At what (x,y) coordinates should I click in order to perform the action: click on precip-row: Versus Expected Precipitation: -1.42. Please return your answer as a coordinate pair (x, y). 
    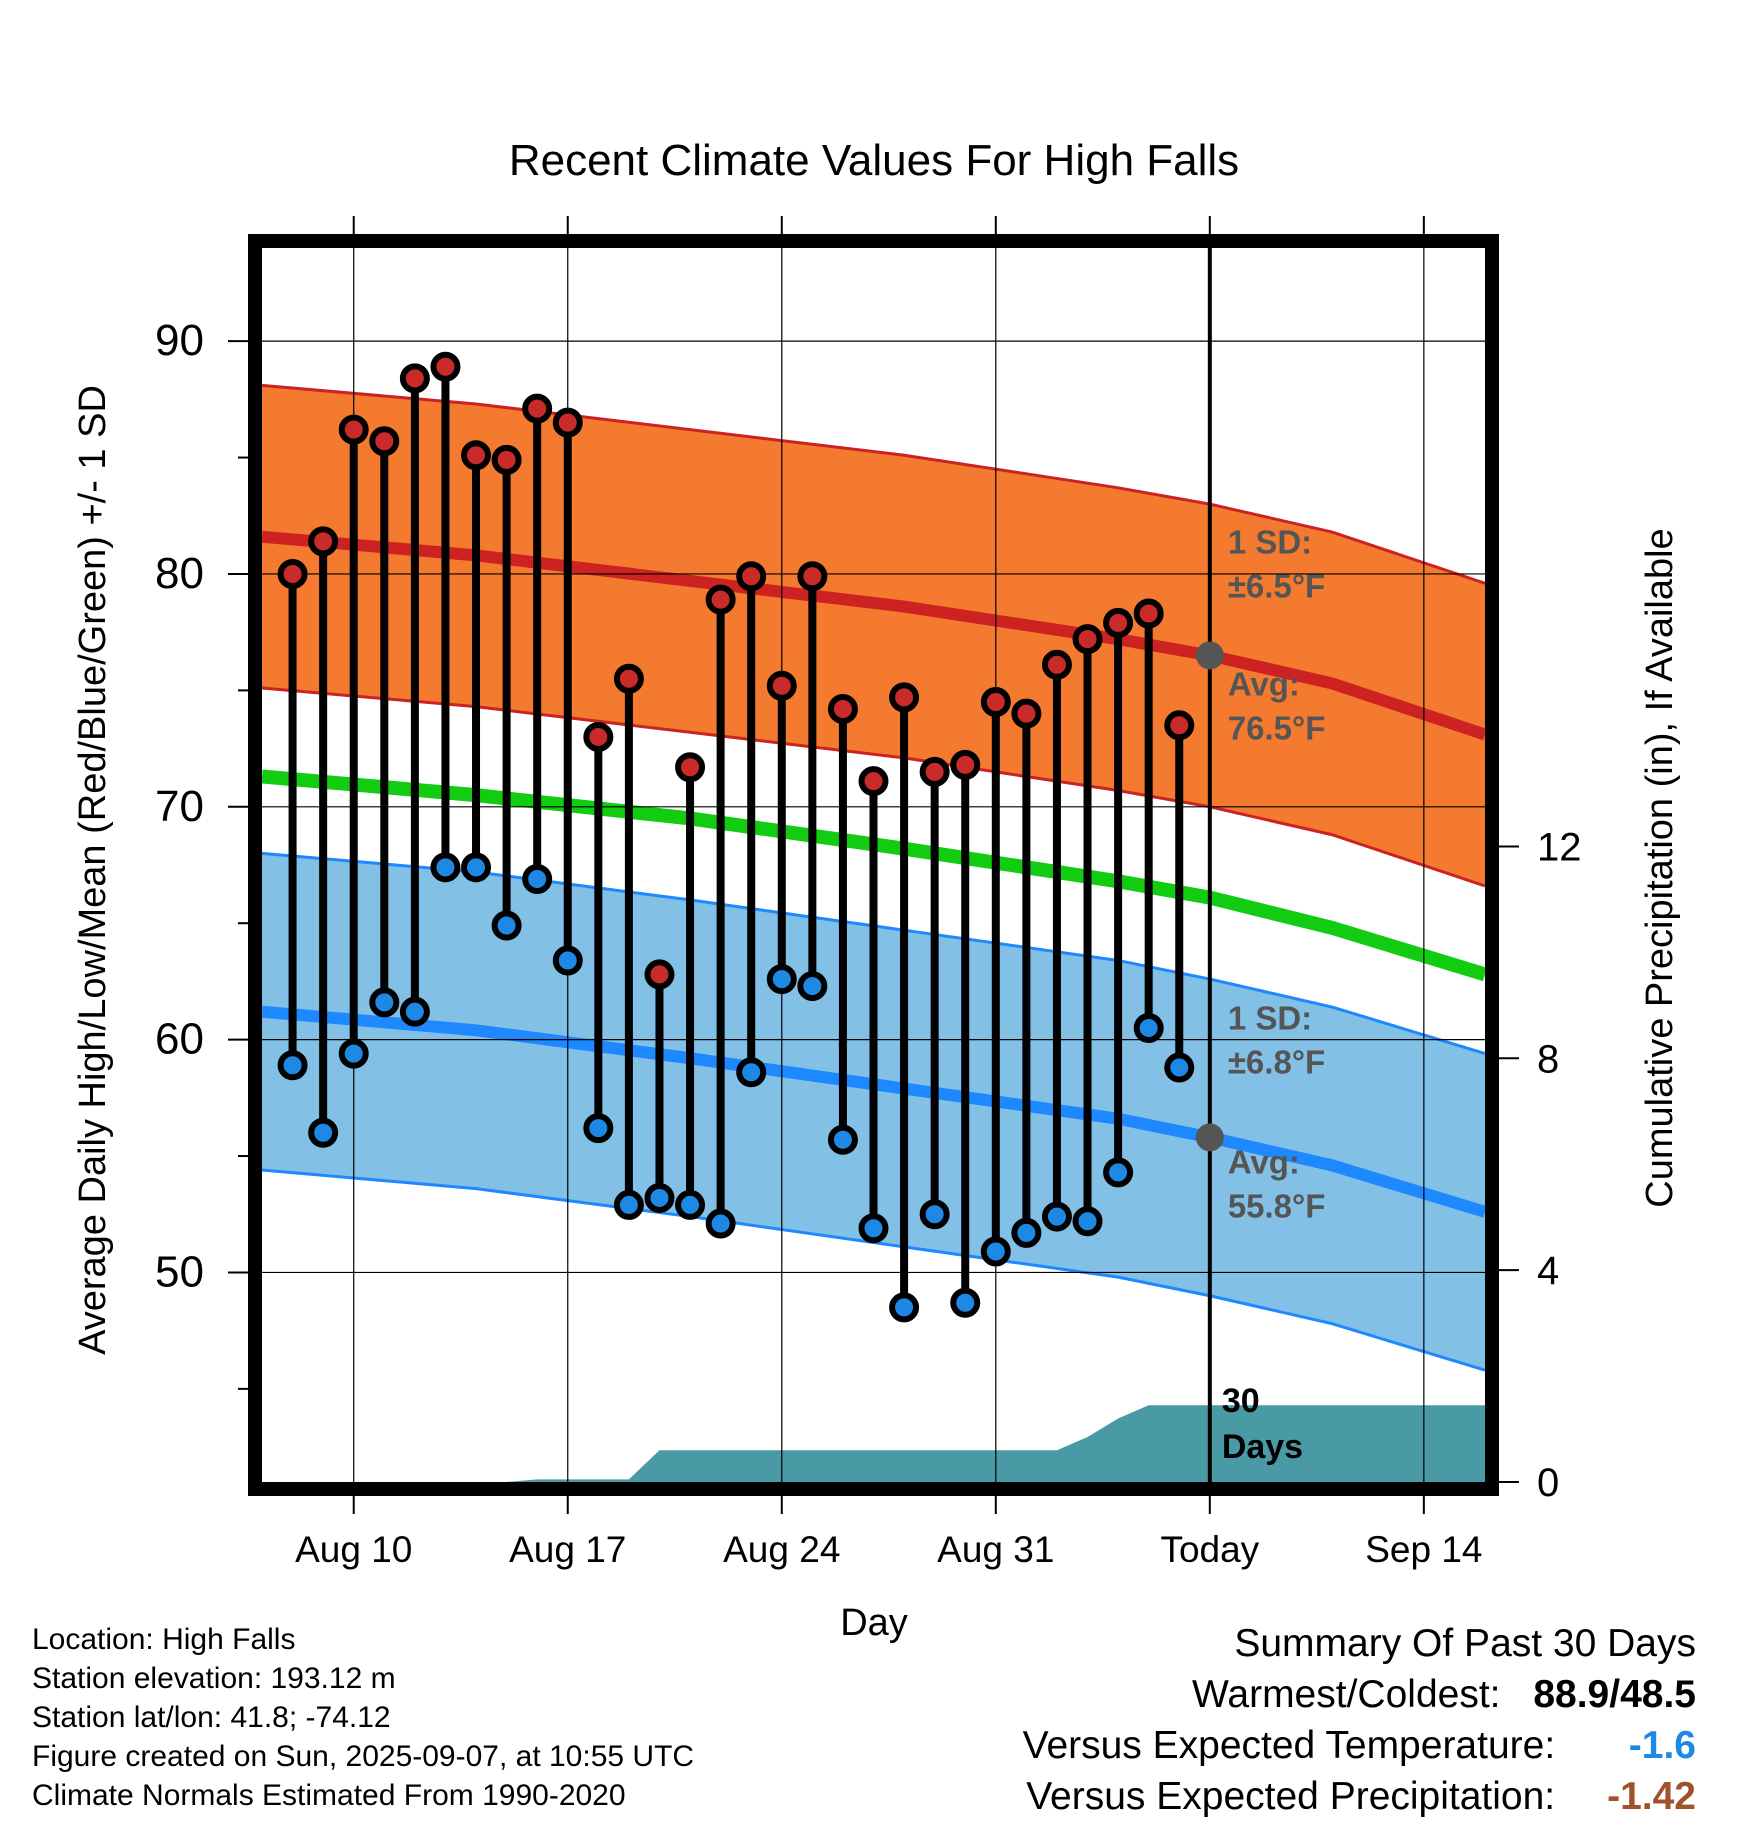
    Looking at the image, I should click on (1359, 1796).